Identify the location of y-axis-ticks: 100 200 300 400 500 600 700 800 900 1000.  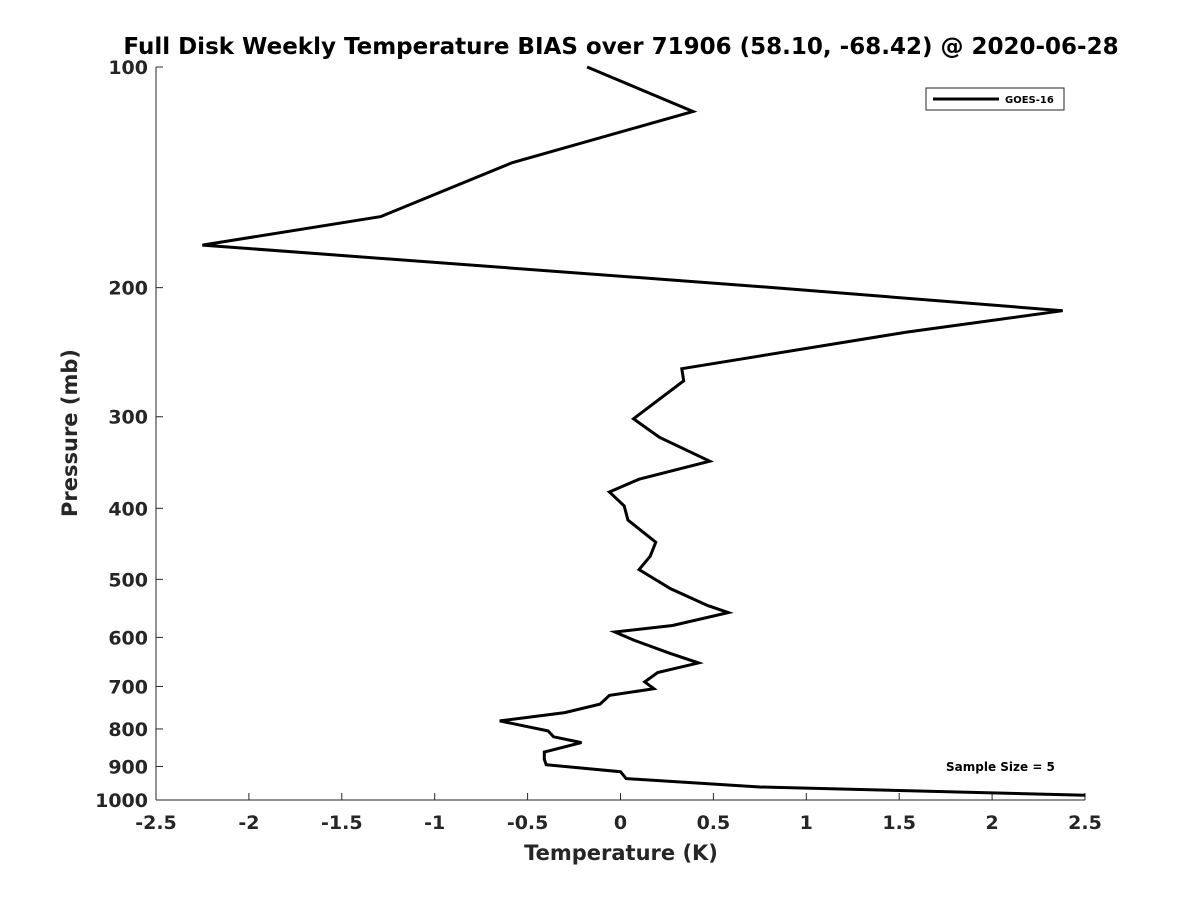
(129, 434).